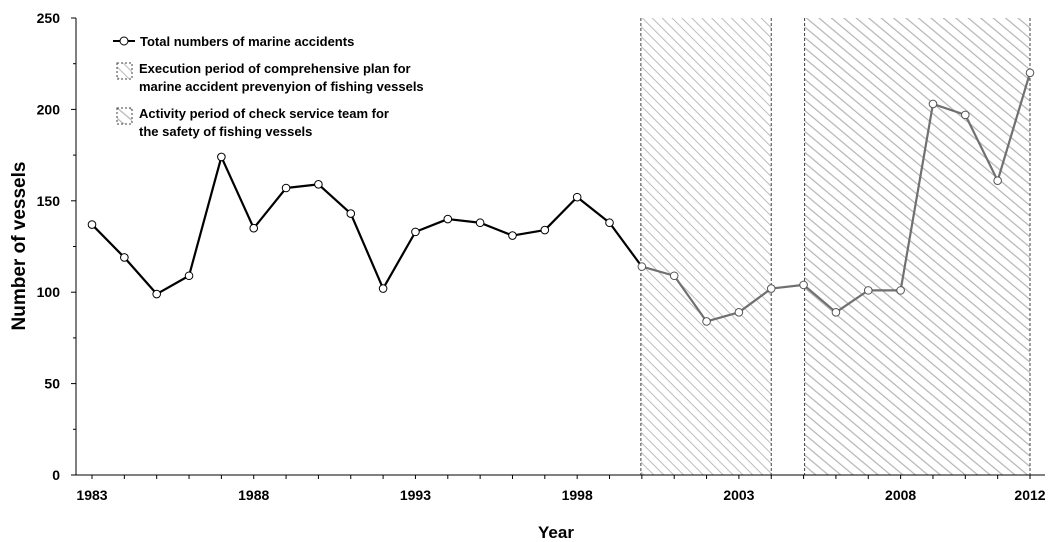 This screenshot has width=1052, height=542. Describe the element at coordinates (225, 131) in the screenshot. I see `legend-label-team-line2: the safety of fishing vessels` at that location.